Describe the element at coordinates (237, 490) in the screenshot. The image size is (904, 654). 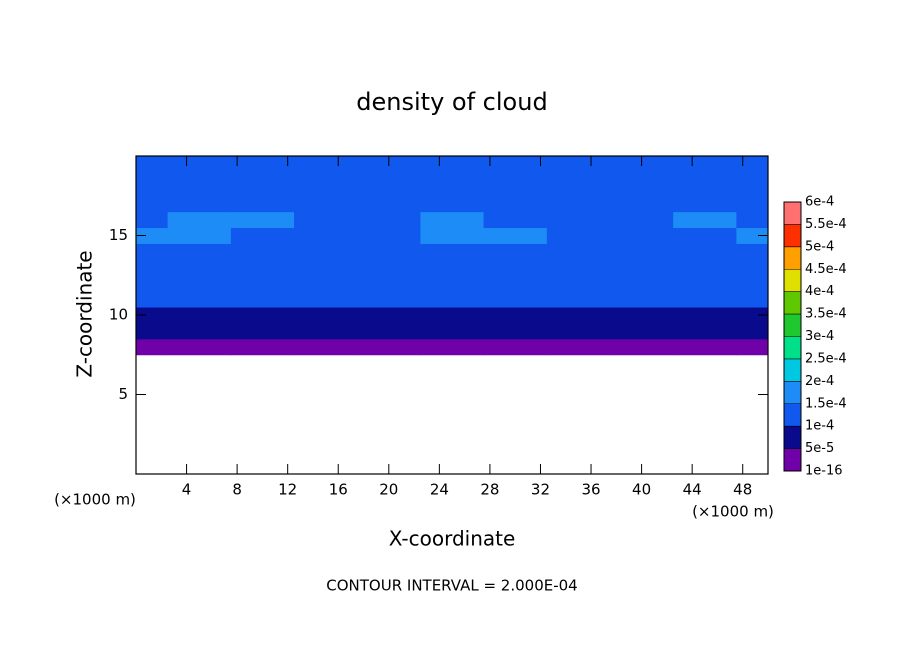
I see `x-tick-label: 8` at that location.